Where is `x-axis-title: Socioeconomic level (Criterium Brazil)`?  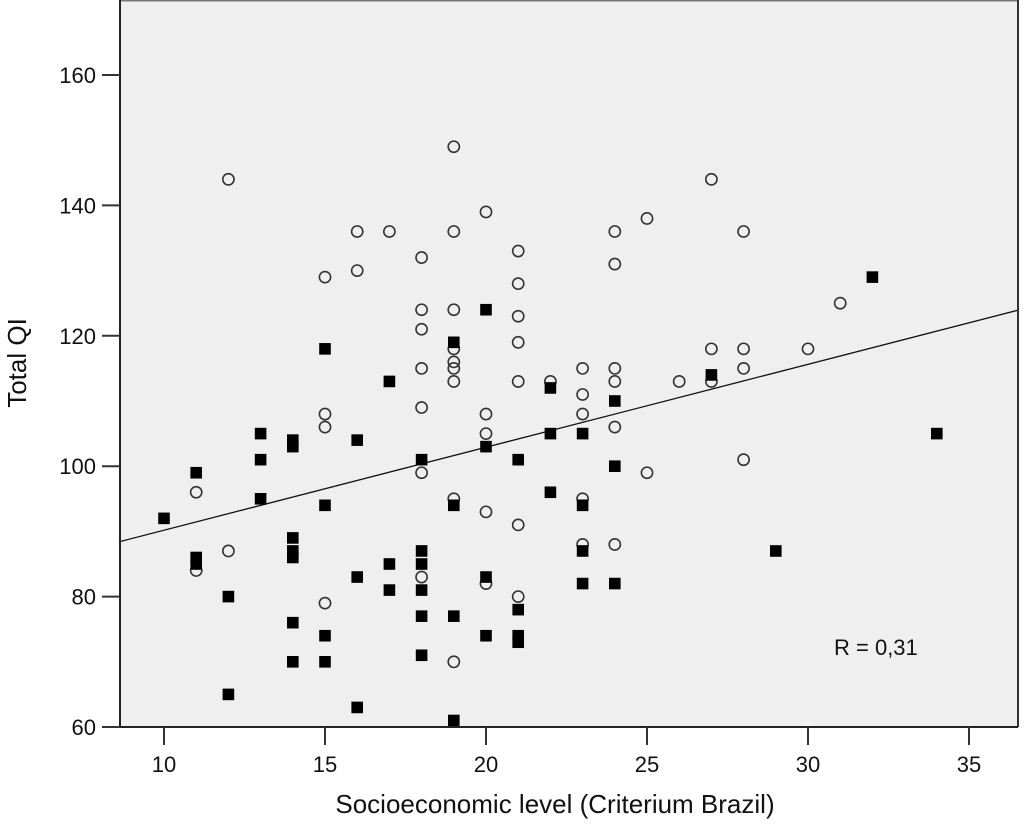
x-axis-title: Socioeconomic level (Criterium Brazil) is located at coordinates (554, 804).